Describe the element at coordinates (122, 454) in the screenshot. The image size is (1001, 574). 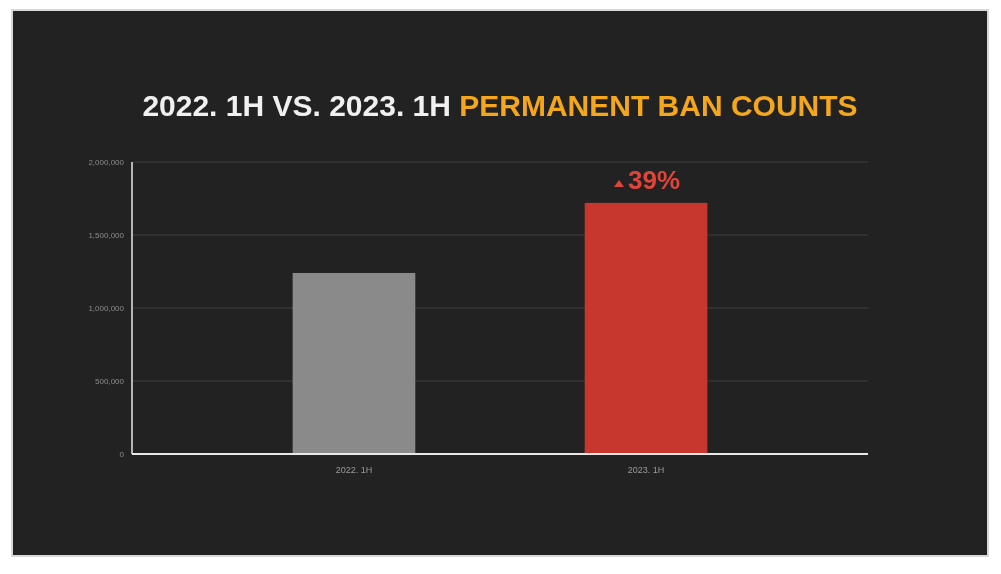
I see `y-tick-label: 0` at that location.